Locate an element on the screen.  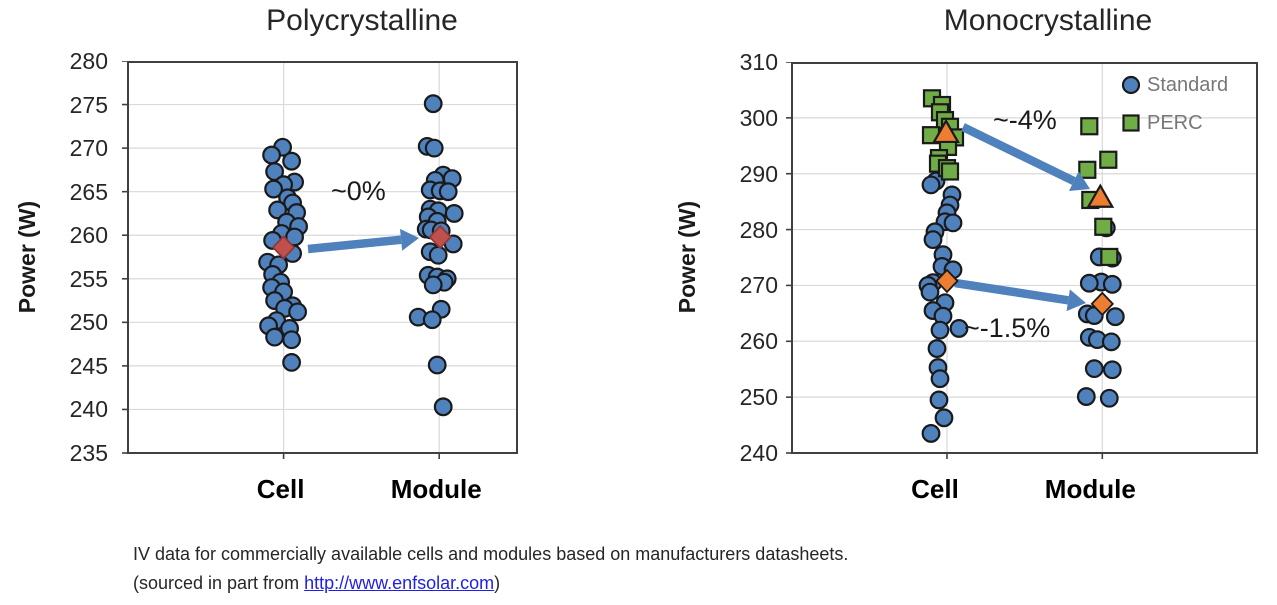
legend-label-standard: Standard is located at coordinates (1188, 84).